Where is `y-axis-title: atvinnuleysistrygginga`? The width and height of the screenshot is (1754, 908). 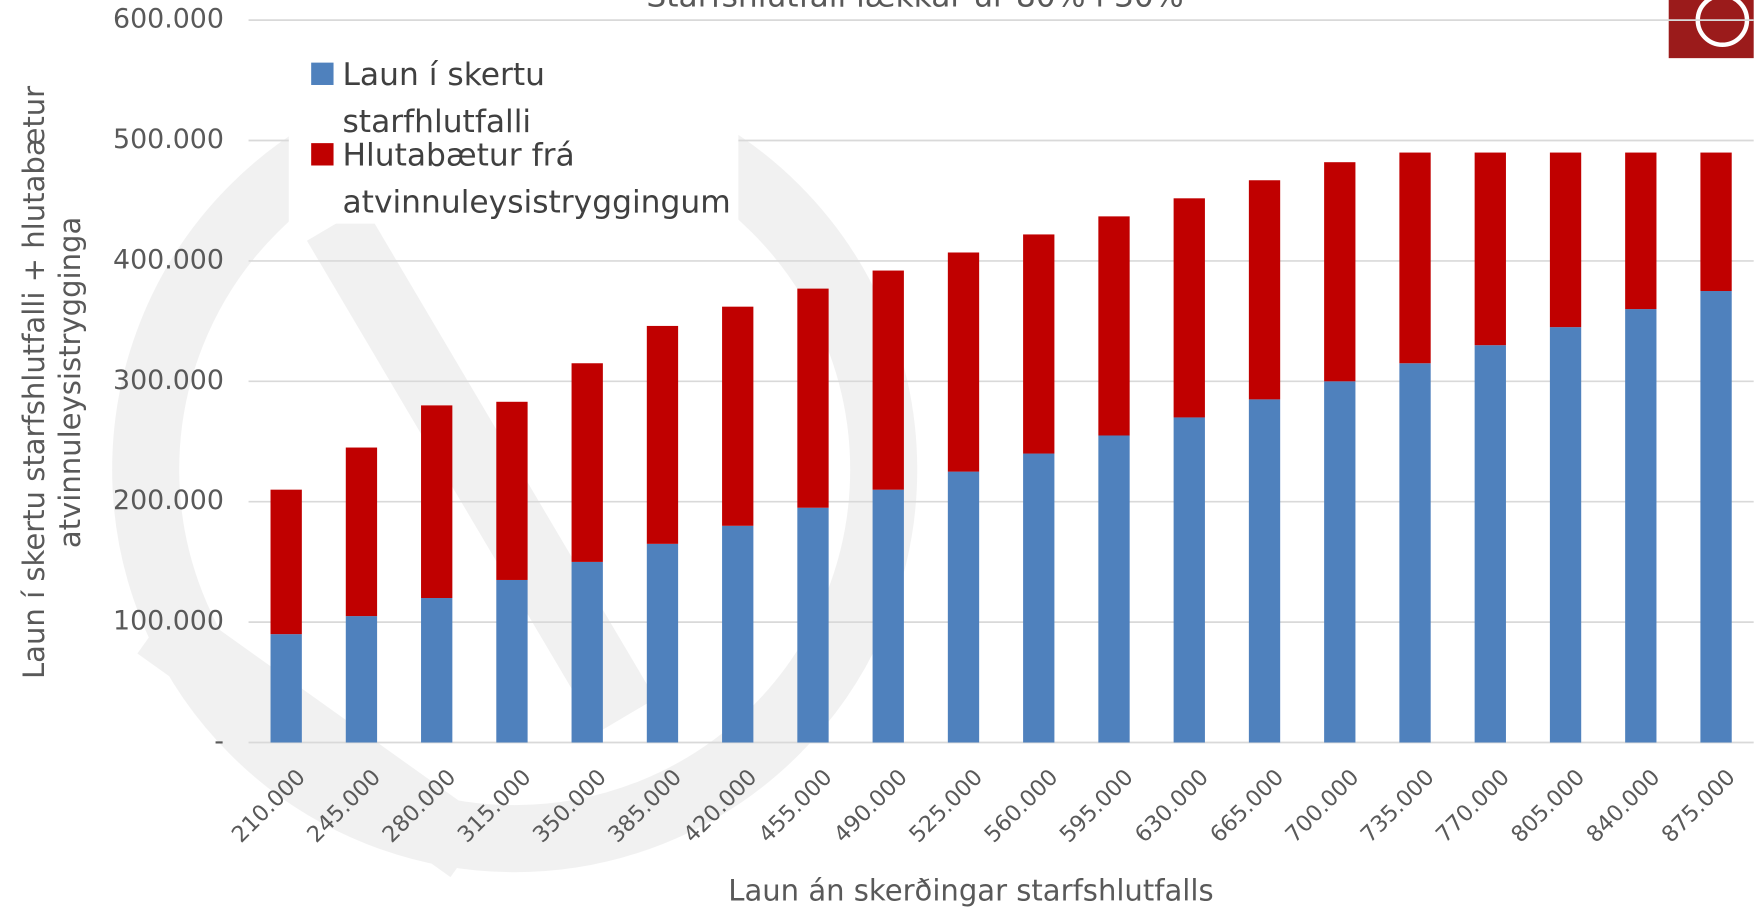
y-axis-title: atvinnuleysistrygginga is located at coordinates (70, 382).